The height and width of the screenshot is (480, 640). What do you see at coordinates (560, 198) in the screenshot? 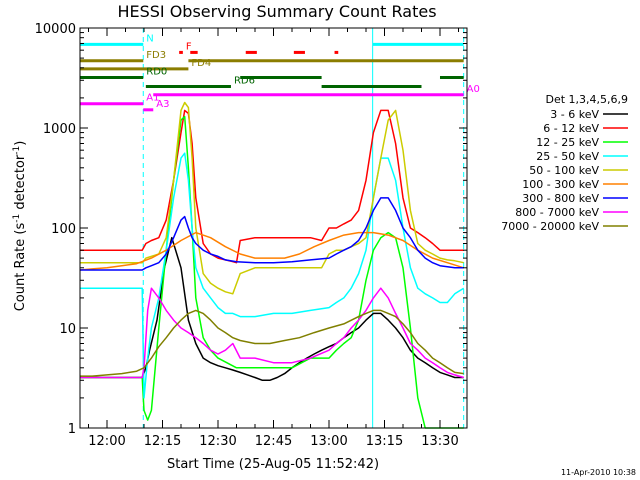
I see `legend-entry-label: 300 - 800 keV` at bounding box center [560, 198].